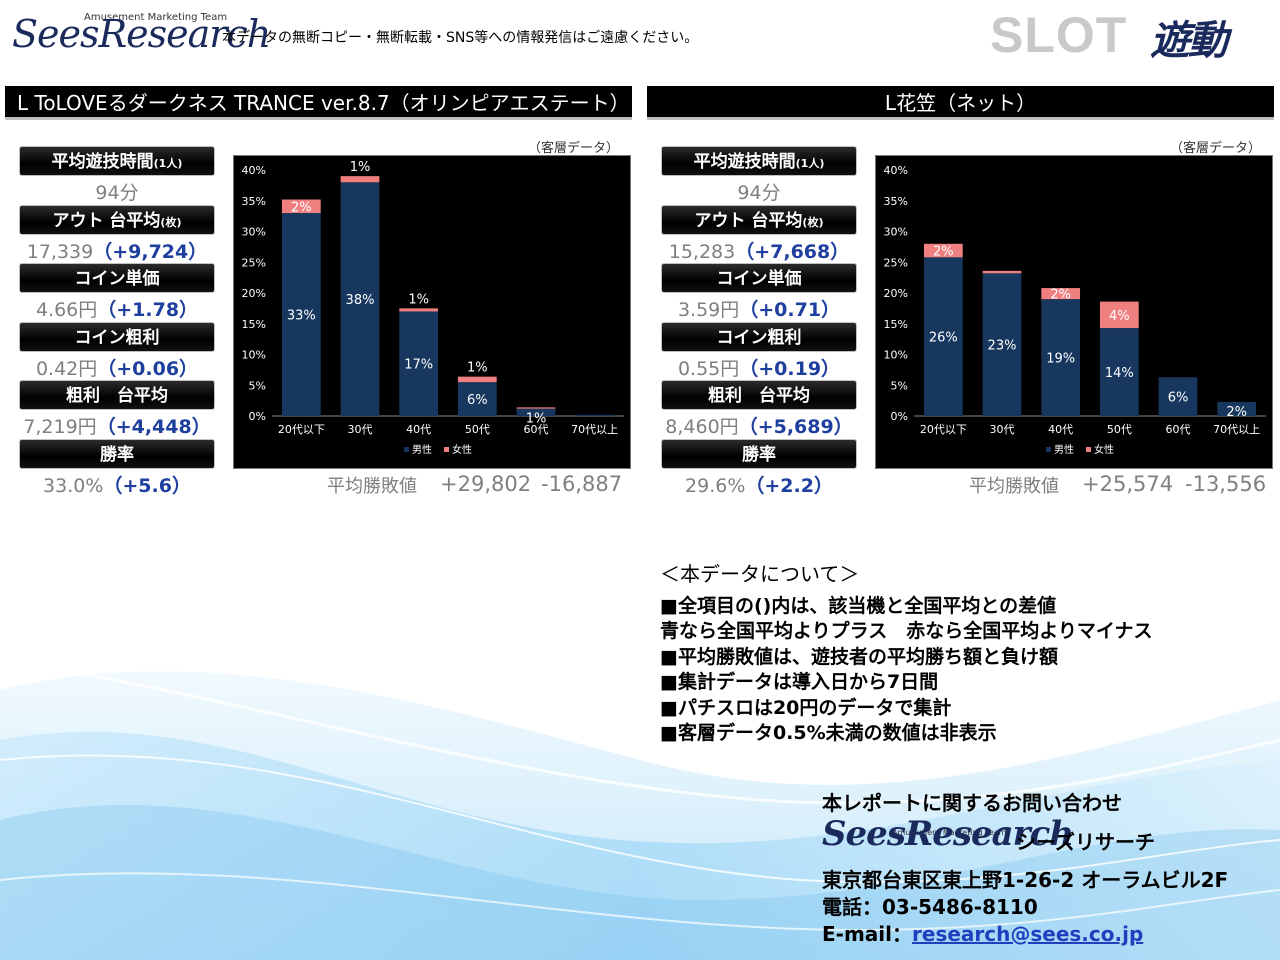  What do you see at coordinates (858, 605) in the screenshot?
I see `notes-line: ■全項目の()内は、該当機と全国平均との差値` at bounding box center [858, 605].